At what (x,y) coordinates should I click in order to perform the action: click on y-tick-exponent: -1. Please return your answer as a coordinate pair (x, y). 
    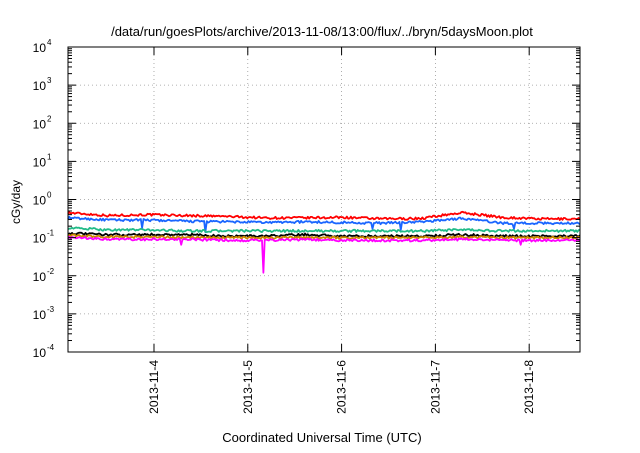
    Looking at the image, I should click on (51, 233).